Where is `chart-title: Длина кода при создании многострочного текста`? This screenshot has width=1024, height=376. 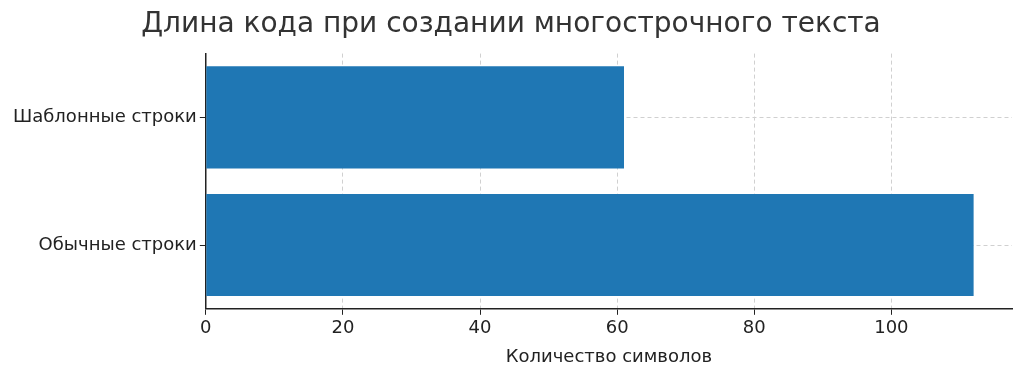 chart-title: Длина кода при создании многострочного текста is located at coordinates (511, 23).